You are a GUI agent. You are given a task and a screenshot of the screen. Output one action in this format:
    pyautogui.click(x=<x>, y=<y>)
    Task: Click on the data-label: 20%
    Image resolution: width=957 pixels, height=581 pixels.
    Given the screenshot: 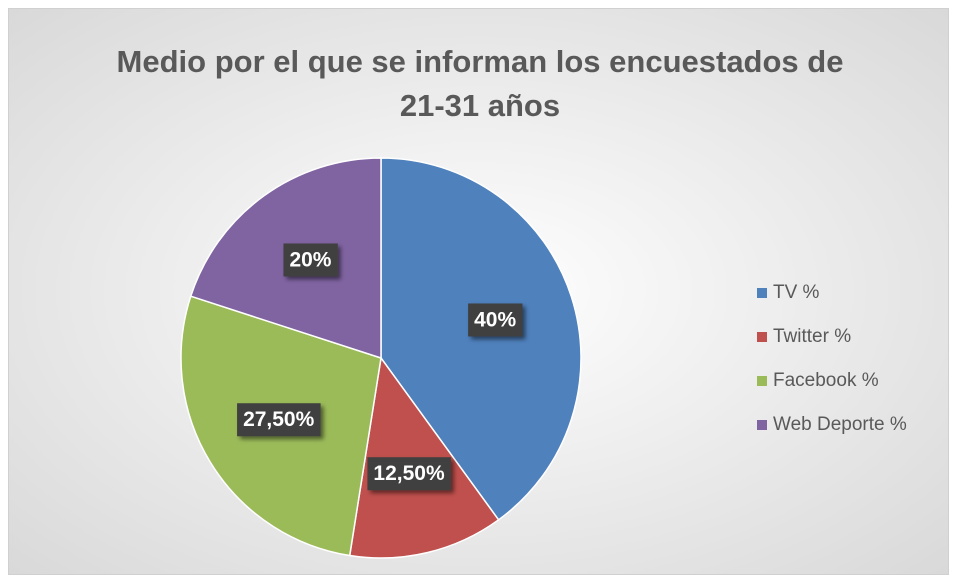 What is the action you would take?
    pyautogui.click(x=310, y=260)
    